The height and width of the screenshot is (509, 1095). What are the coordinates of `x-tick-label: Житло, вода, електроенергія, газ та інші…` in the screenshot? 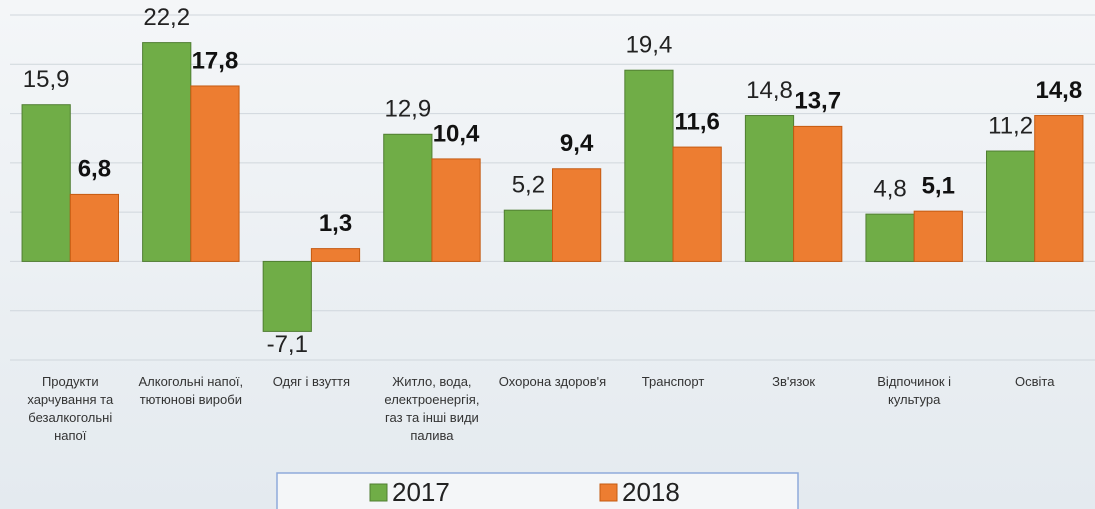 It's located at (432, 408).